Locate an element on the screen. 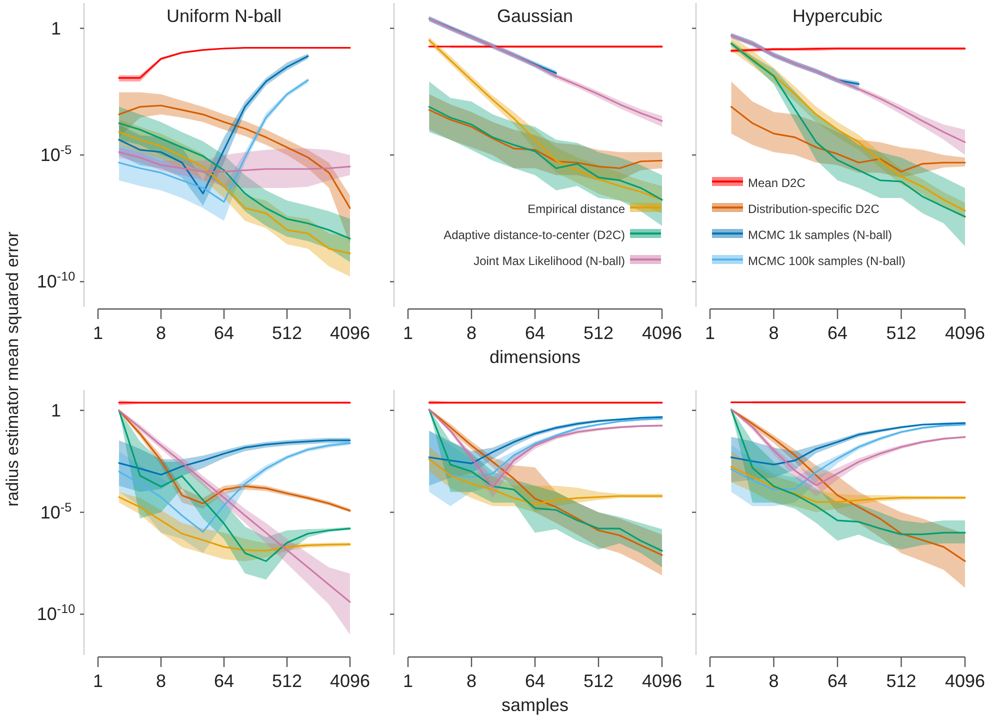  x-axis-title: dimensions is located at coordinates (535, 357).